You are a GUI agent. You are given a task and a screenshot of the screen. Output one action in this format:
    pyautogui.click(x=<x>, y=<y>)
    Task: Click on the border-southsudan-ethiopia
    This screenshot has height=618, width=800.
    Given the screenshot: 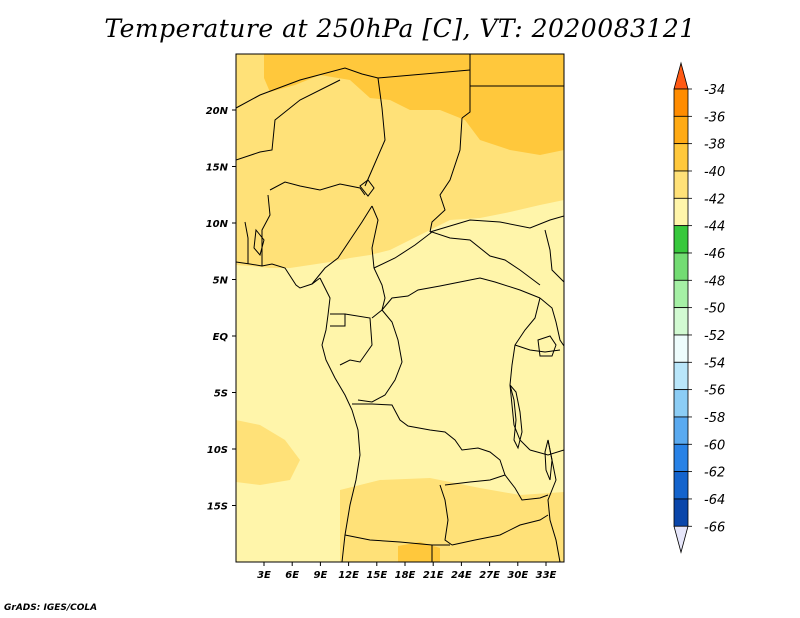 What is the action you would take?
    pyautogui.click(x=554, y=256)
    